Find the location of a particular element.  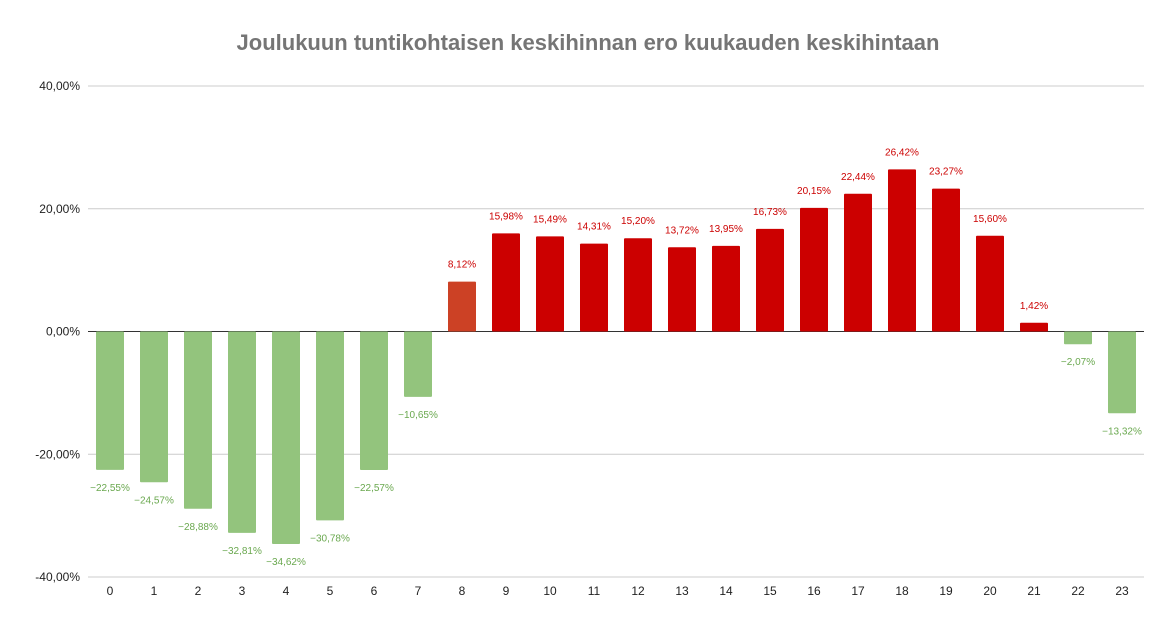

data-label: −10,65% is located at coordinates (418, 415).